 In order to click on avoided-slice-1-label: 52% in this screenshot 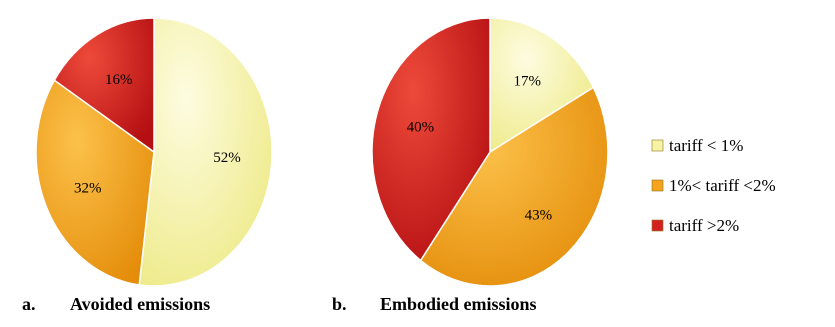, I will do `click(227, 158)`.